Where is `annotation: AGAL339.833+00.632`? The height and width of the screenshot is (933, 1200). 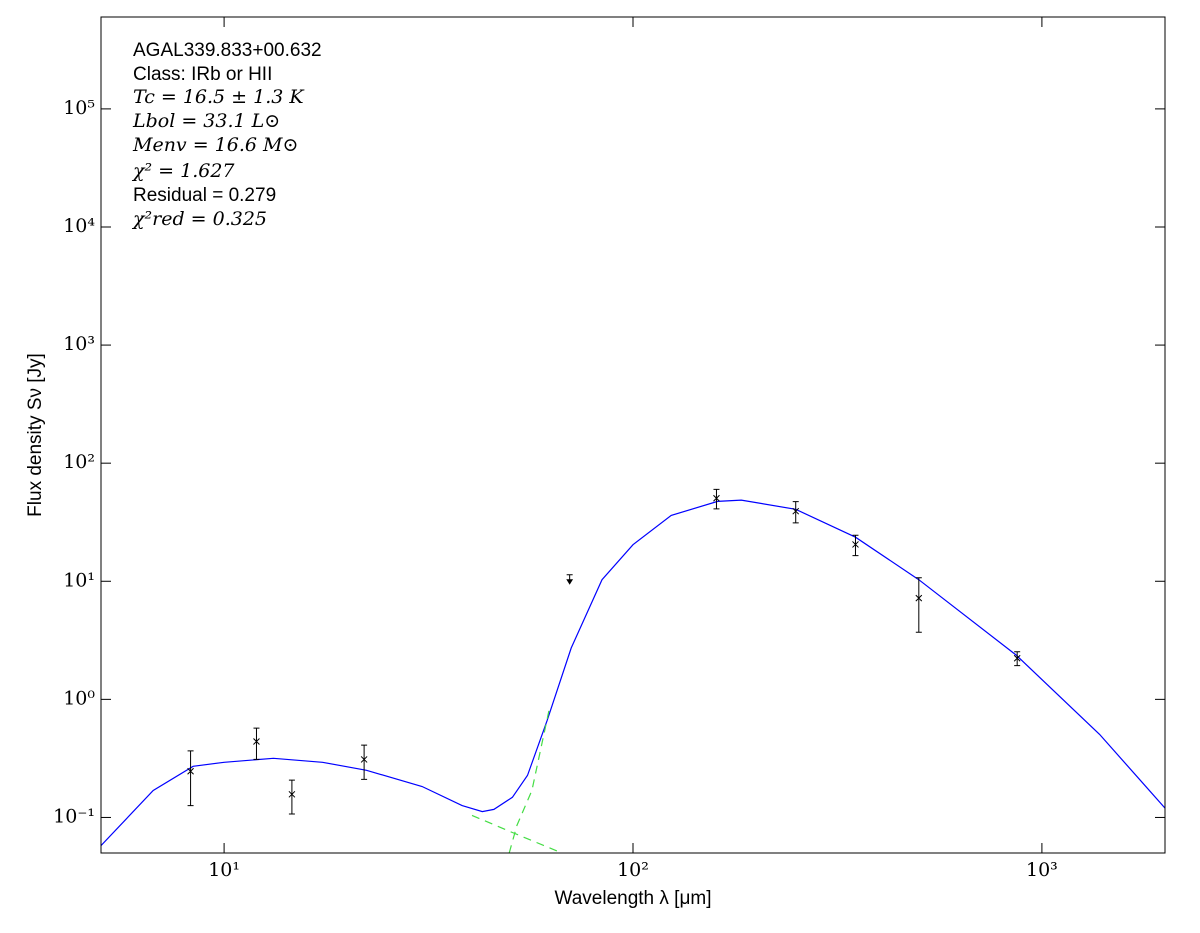
annotation: AGAL339.833+00.632 is located at coordinates (227, 50).